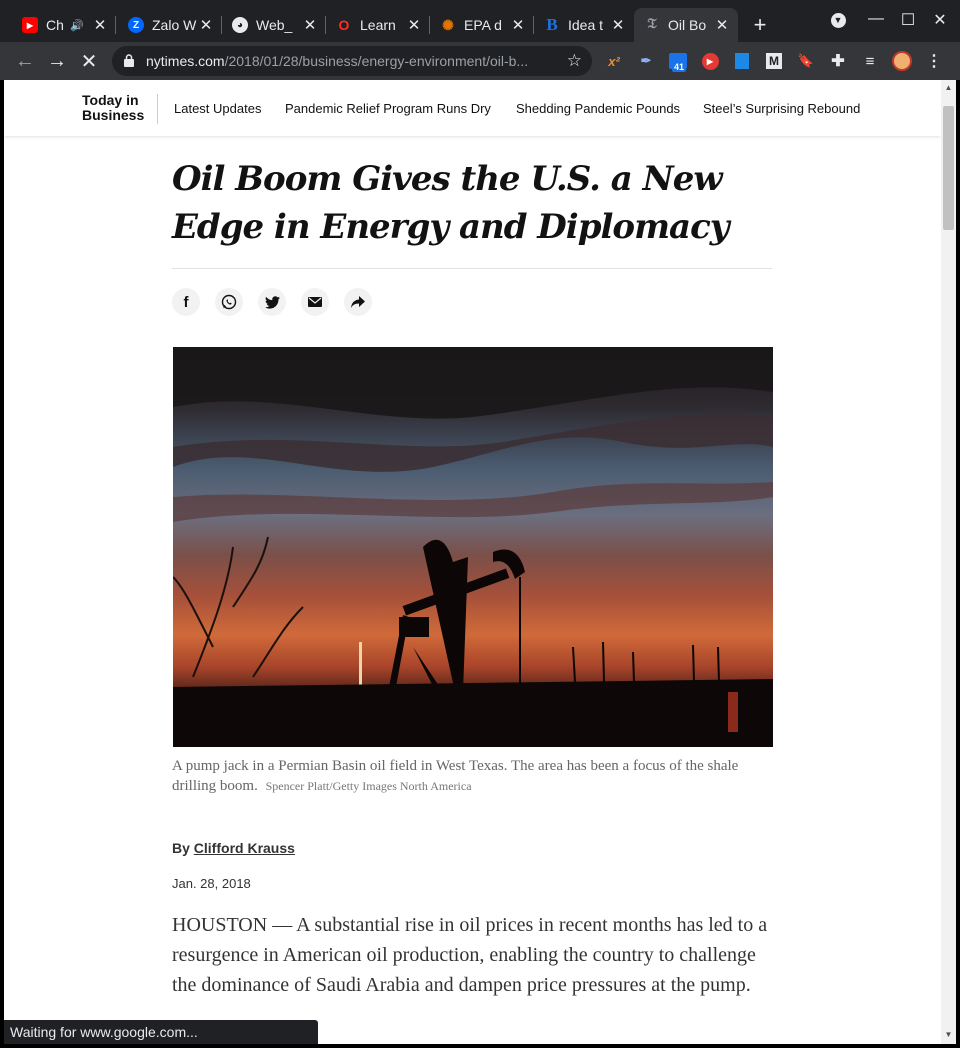  Describe the element at coordinates (870, 61) in the screenshot. I see `media-queue-icon: ≡` at that location.